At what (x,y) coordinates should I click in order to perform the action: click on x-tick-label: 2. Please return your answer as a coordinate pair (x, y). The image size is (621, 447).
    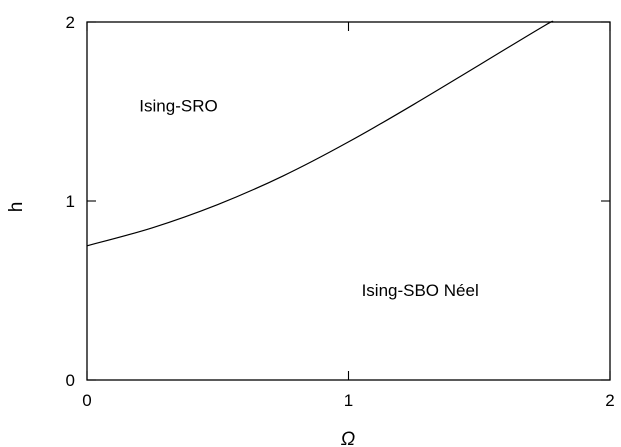
    Looking at the image, I should click on (609, 400).